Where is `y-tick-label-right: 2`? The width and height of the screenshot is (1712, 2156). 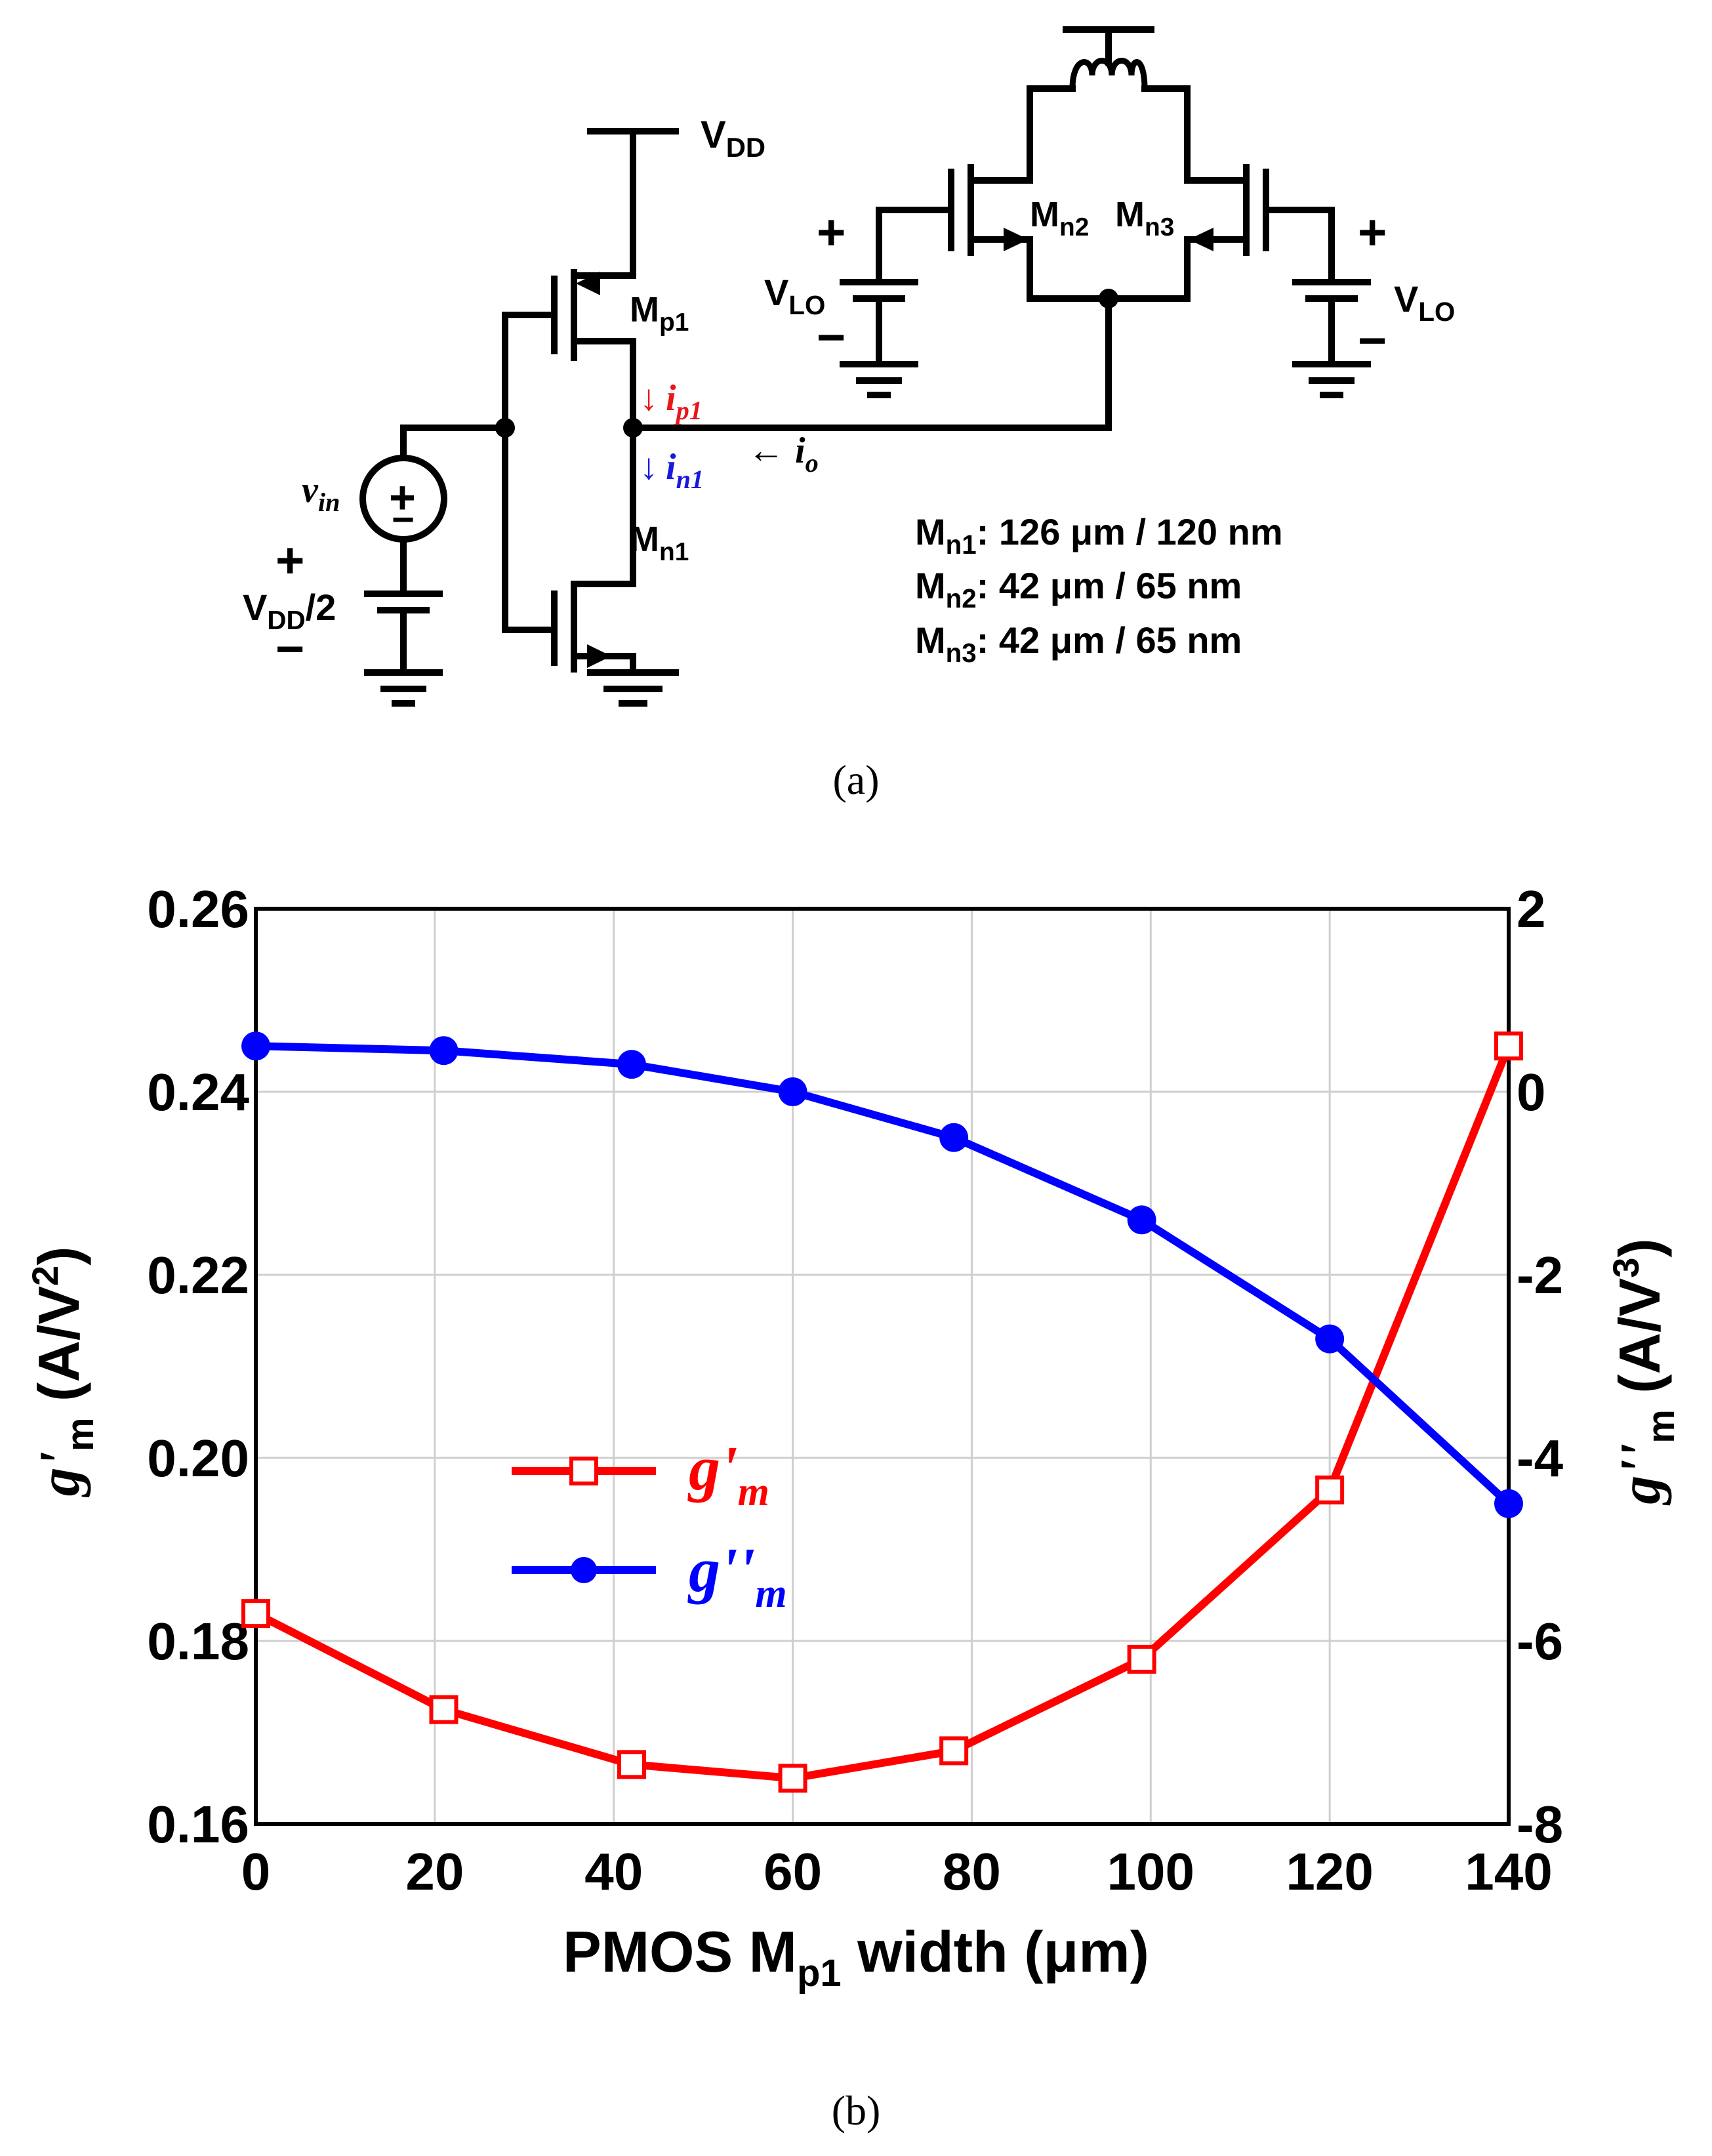 y-tick-label-right: 2 is located at coordinates (1532, 909).